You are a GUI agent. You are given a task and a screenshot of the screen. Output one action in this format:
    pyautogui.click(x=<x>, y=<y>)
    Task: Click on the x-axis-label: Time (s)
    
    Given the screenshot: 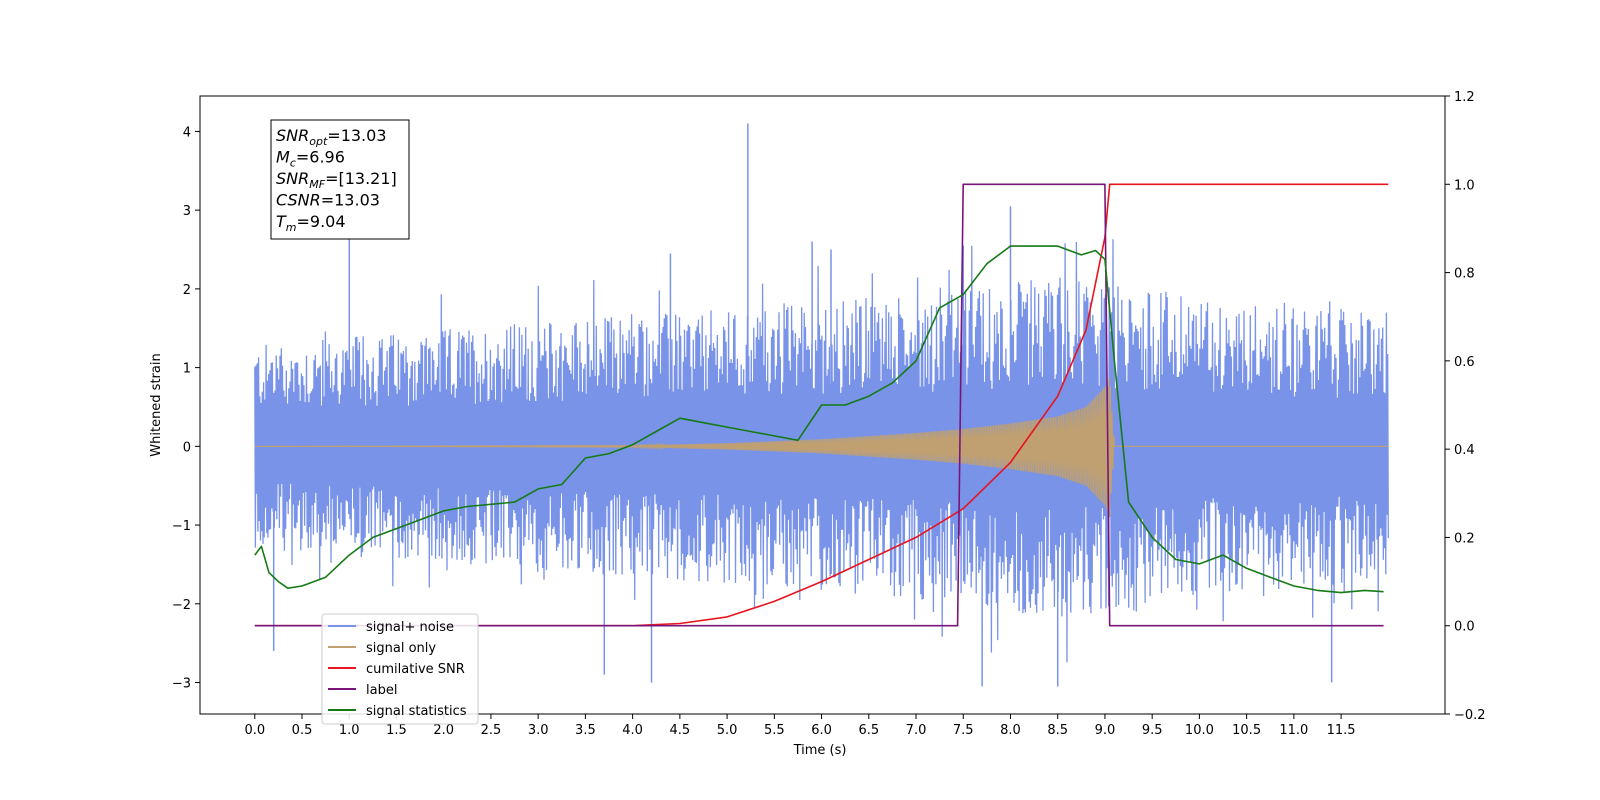 What is the action you would take?
    pyautogui.click(x=820, y=750)
    